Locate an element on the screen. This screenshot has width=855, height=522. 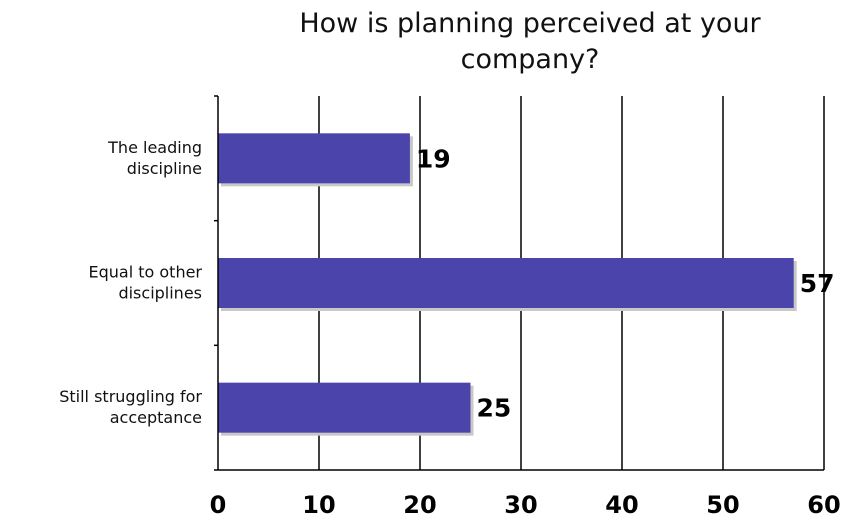
x-tick-label: 10 is located at coordinates (318, 505).